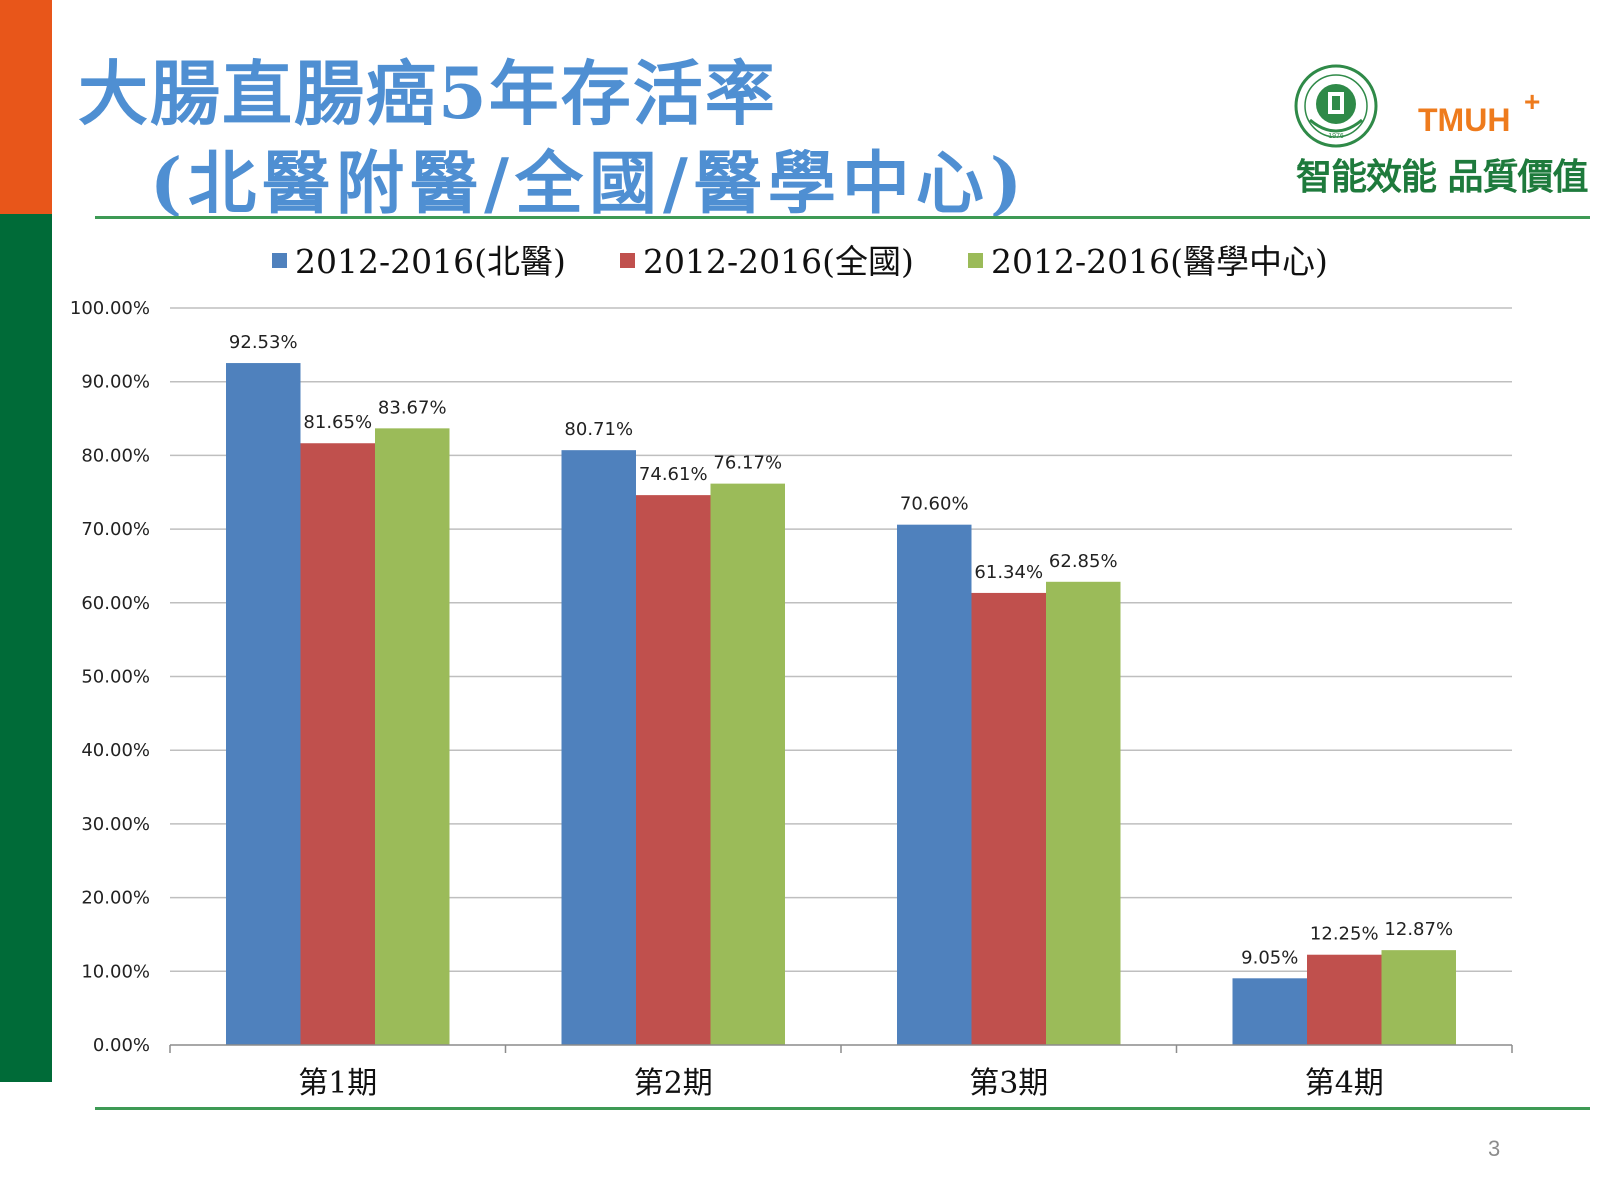 This screenshot has height=1200, width=1600. Describe the element at coordinates (1008, 572) in the screenshot. I see `bar-value-label: 61.34%` at that location.